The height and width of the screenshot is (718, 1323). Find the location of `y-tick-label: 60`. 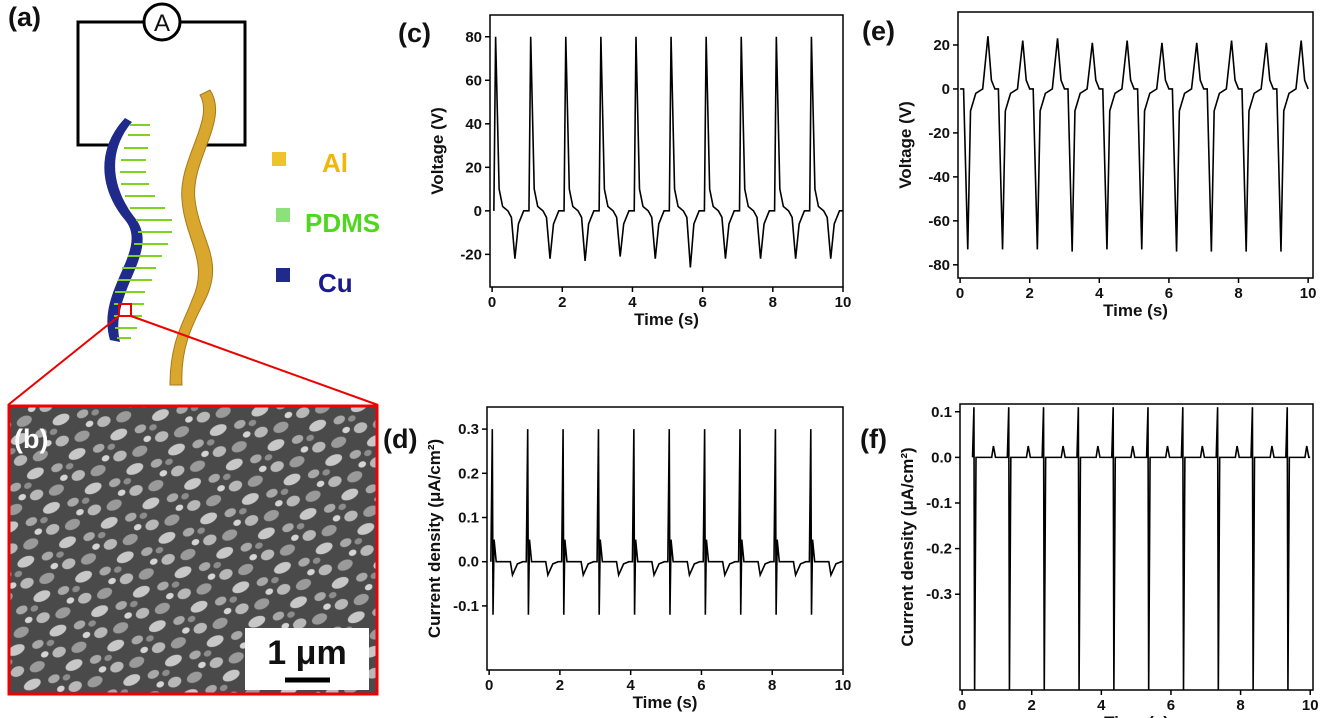

y-tick-label: 60 is located at coordinates (473, 80).